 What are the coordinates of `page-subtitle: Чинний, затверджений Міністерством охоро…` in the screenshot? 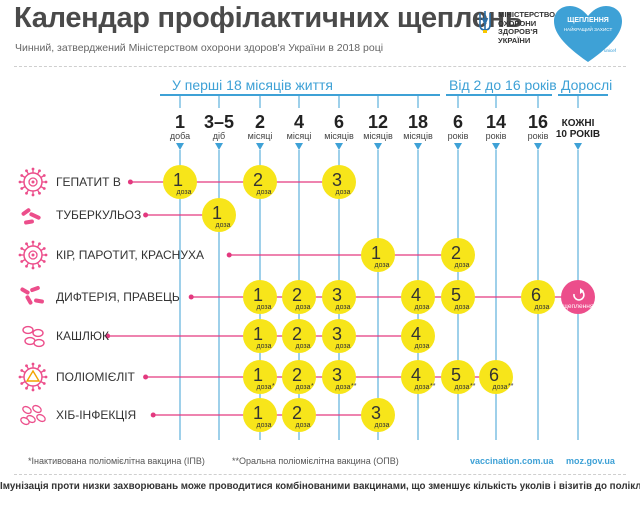 It's located at (199, 48).